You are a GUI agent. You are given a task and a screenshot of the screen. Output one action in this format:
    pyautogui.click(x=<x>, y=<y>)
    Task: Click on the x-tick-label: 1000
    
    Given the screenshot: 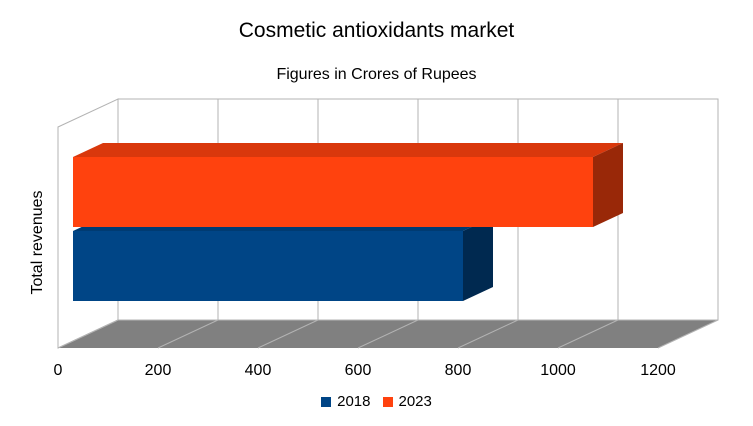 What is the action you would take?
    pyautogui.click(x=558, y=370)
    